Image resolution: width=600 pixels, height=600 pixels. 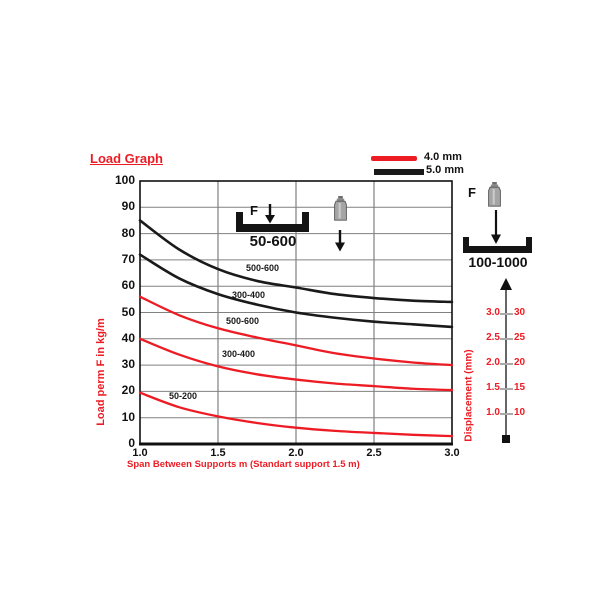 What do you see at coordinates (472, 192) in the screenshot?
I see `force-label-right: F` at bounding box center [472, 192].